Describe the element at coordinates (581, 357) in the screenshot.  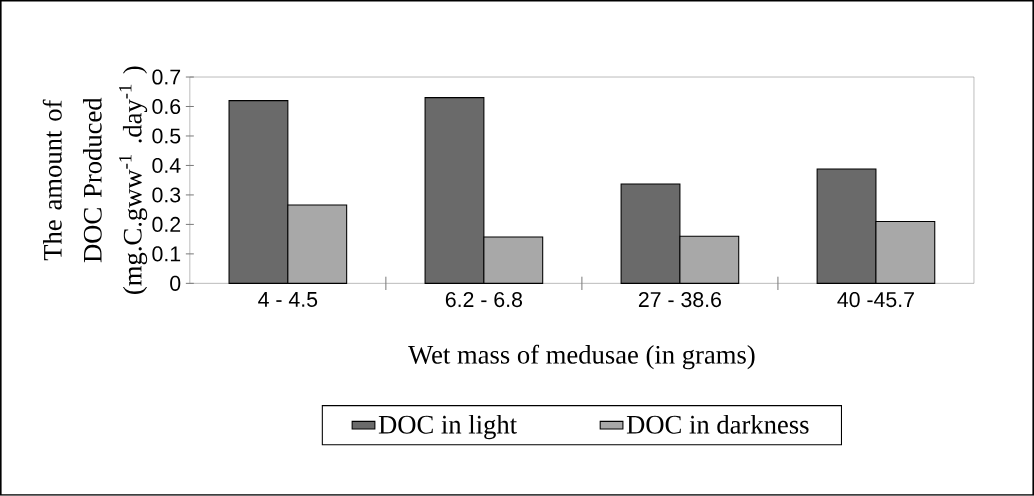
I see `x-axis-title: Wet mass of medusae (in grams)` at that location.